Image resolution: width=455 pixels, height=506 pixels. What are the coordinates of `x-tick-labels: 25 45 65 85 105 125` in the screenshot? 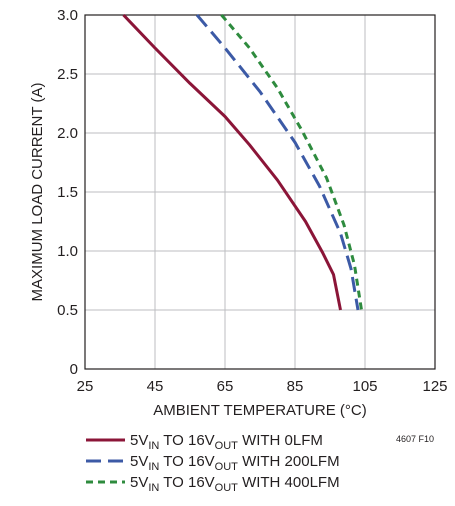 It's located at (262, 386).